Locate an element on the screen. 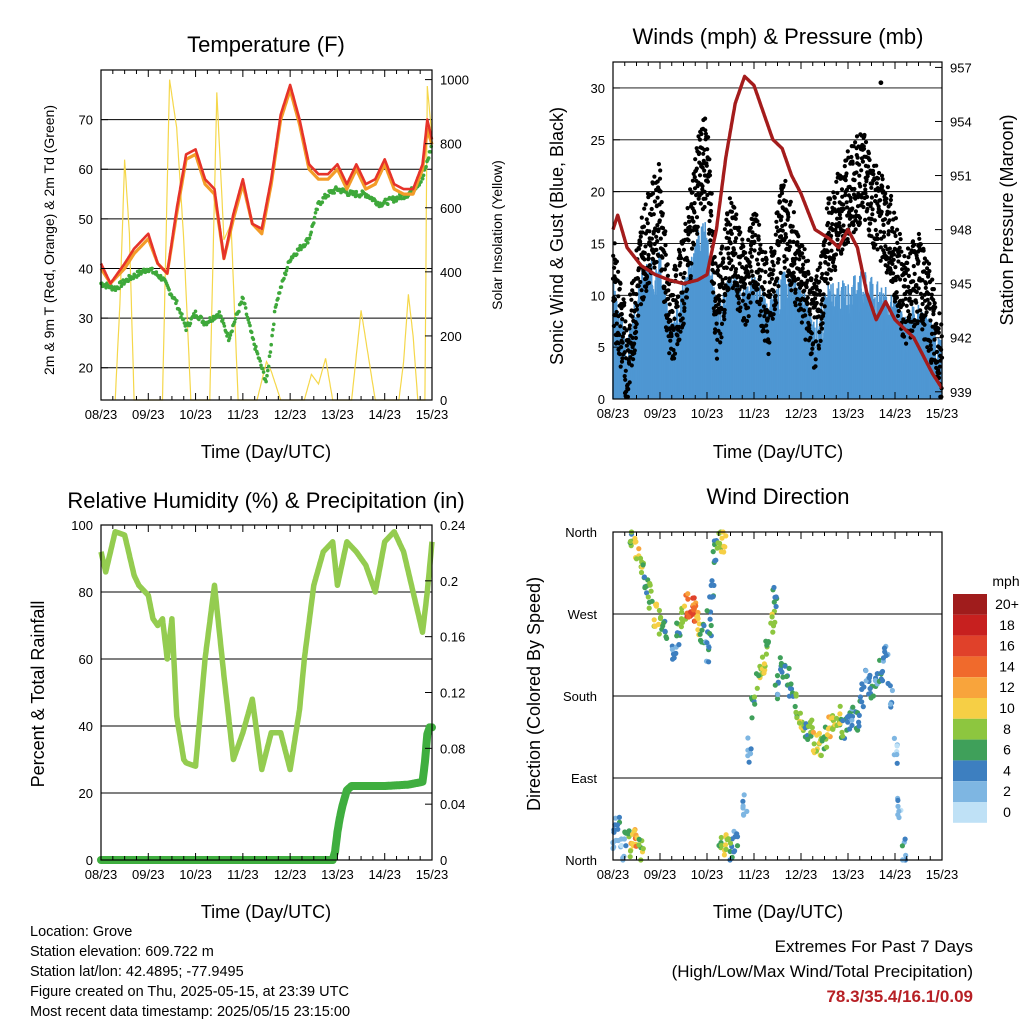 Image resolution: width=1024 pixels, height=1024 pixels. x-tick-label: 14/23 is located at coordinates (384, 874).